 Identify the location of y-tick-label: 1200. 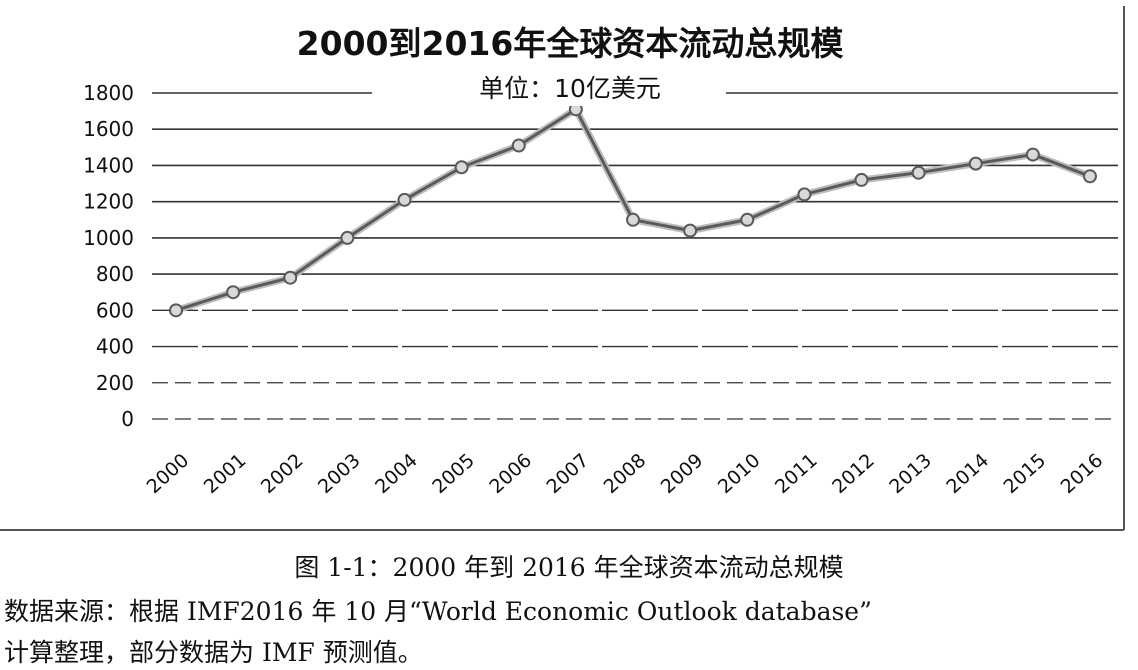
(108, 202).